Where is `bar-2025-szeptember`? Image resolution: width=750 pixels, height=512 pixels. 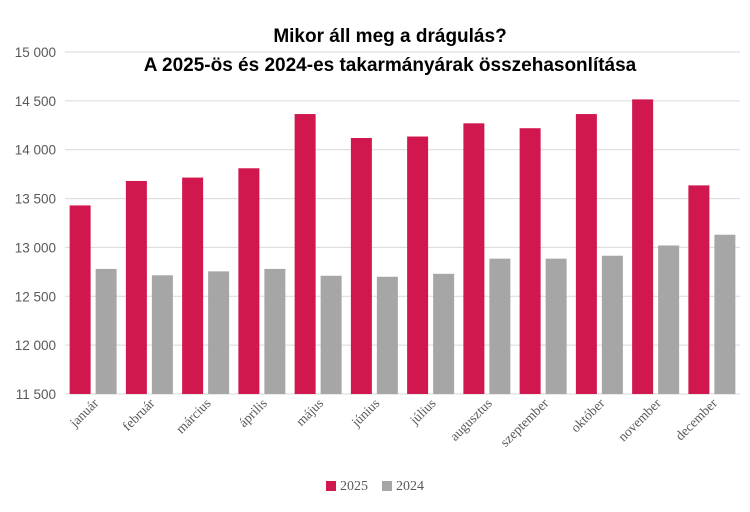
bar-2025-szeptember is located at coordinates (530, 261).